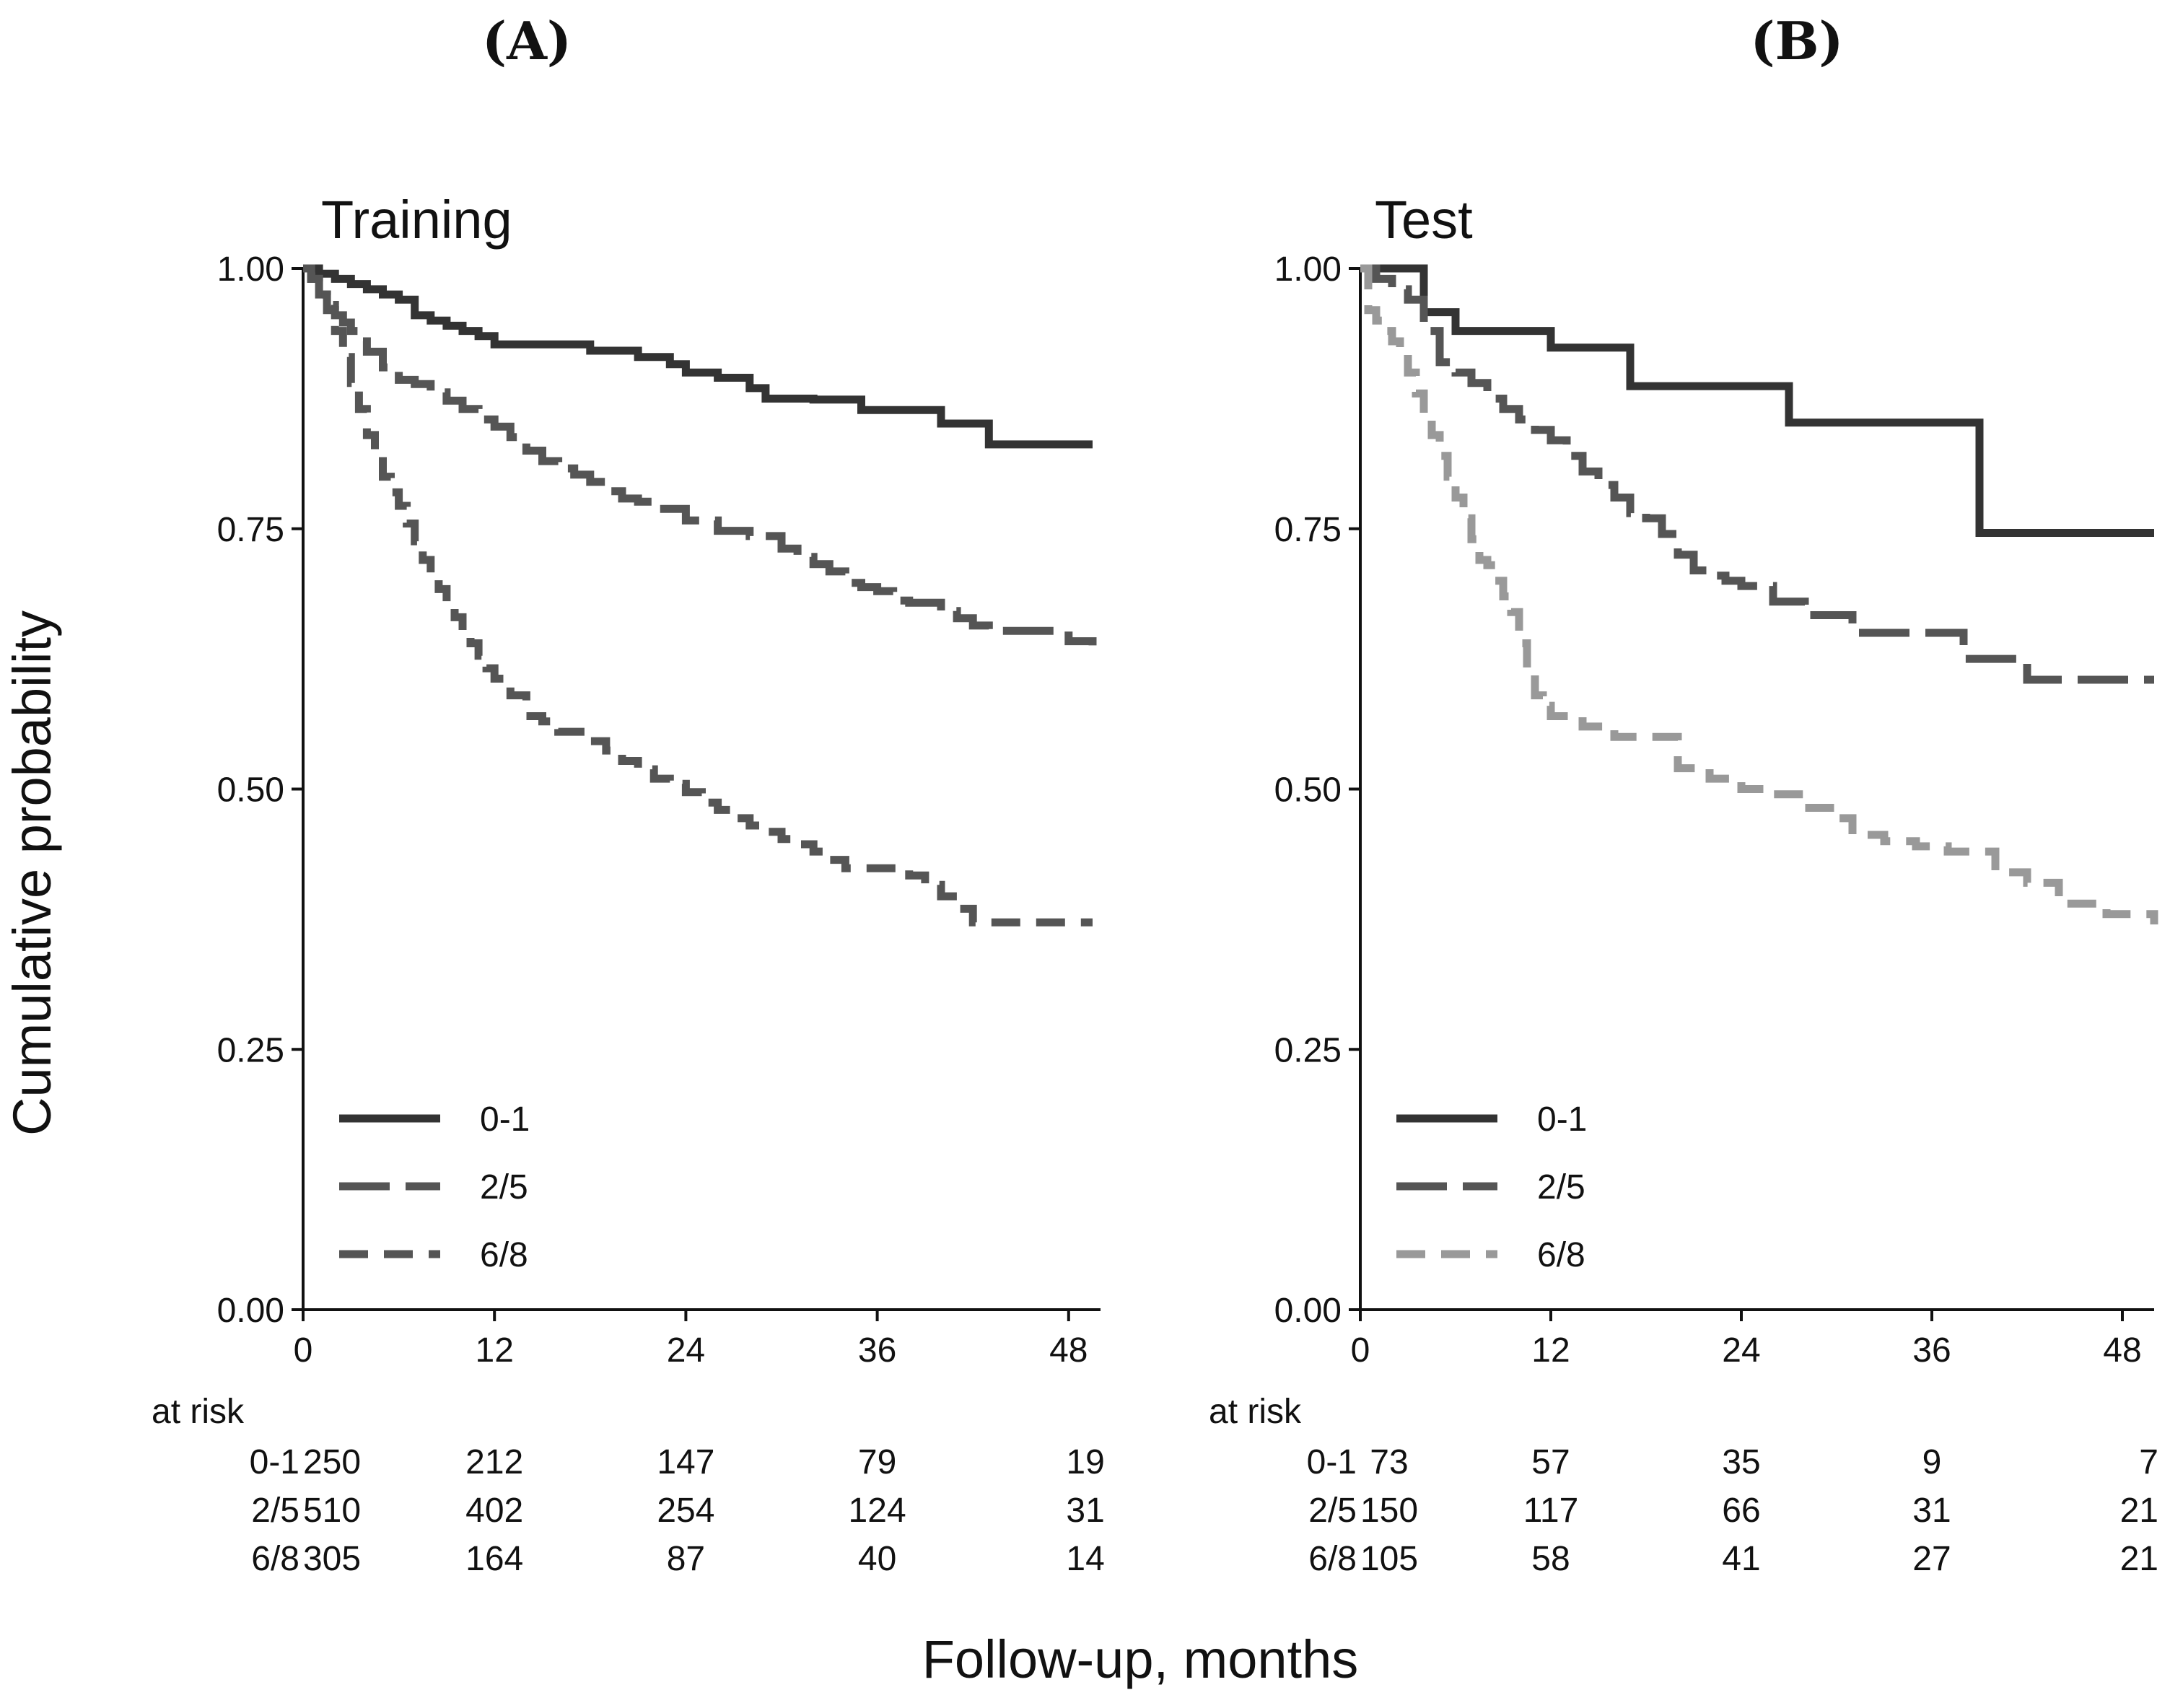 The height and width of the screenshot is (1708, 2170). I want to click on at-risk-value: 79, so click(877, 1462).